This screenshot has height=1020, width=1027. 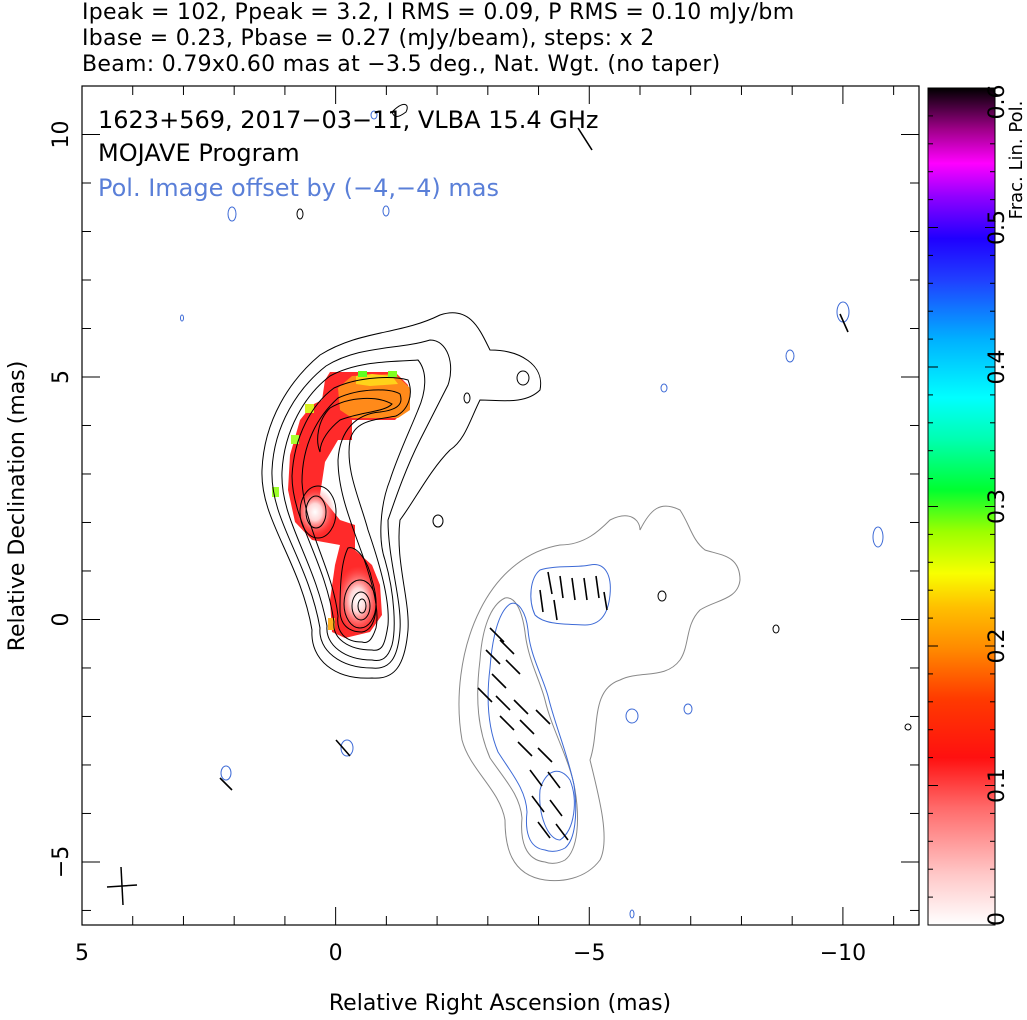 What do you see at coordinates (199, 153) in the screenshot?
I see `program-label: MOJAVE Program` at bounding box center [199, 153].